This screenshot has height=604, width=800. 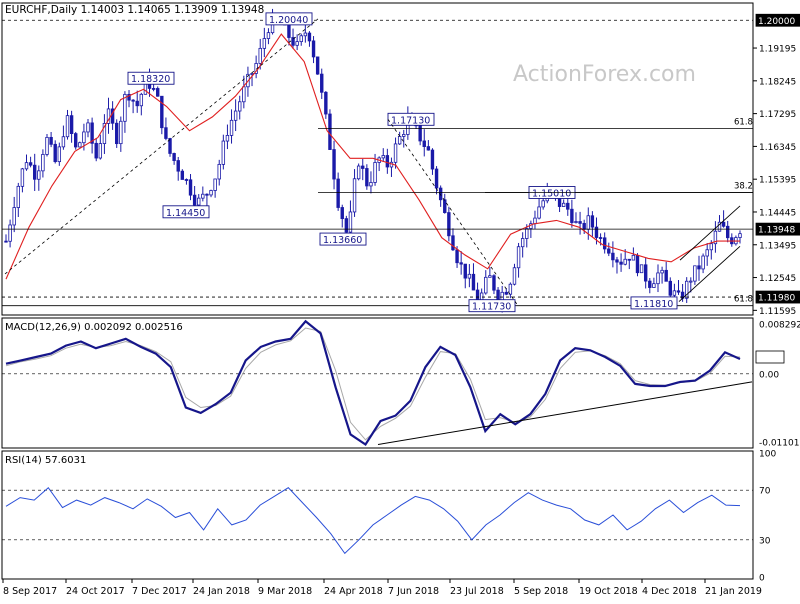 I want to click on watermark: ActionForex.com, so click(x=604, y=74).